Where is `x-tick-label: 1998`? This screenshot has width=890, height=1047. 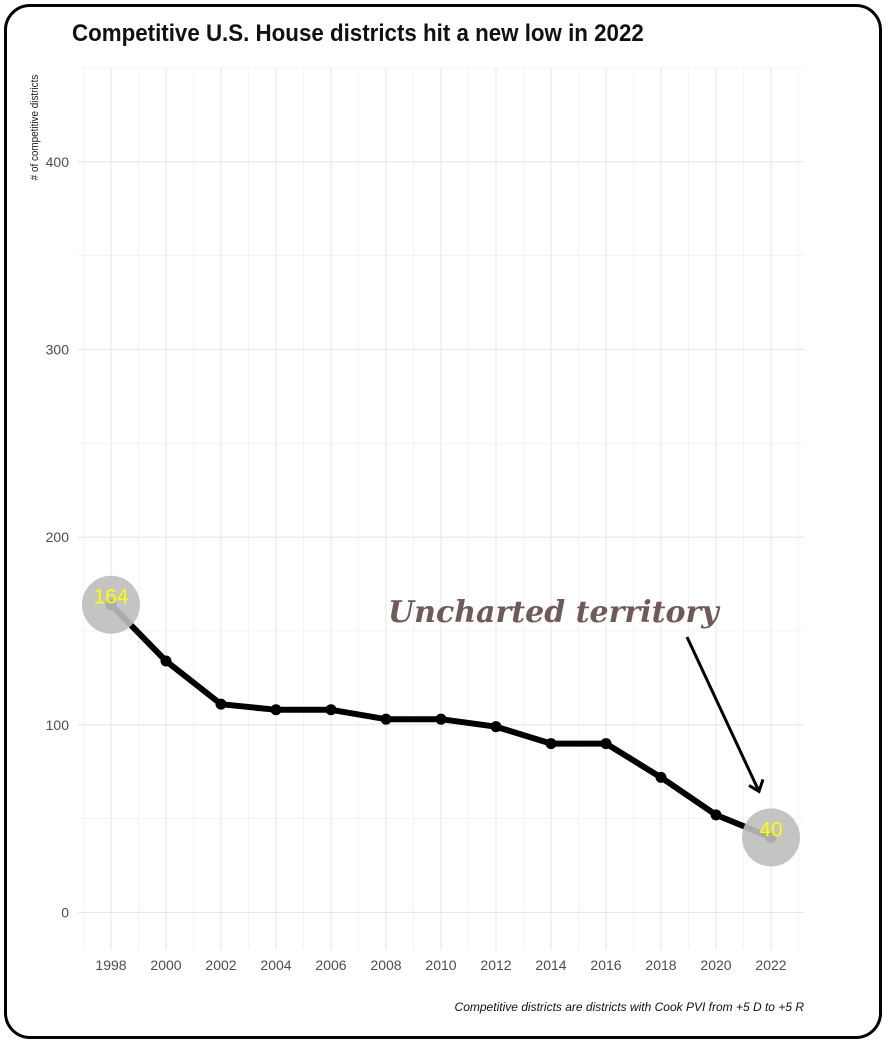 x-tick-label: 1998 is located at coordinates (110, 965).